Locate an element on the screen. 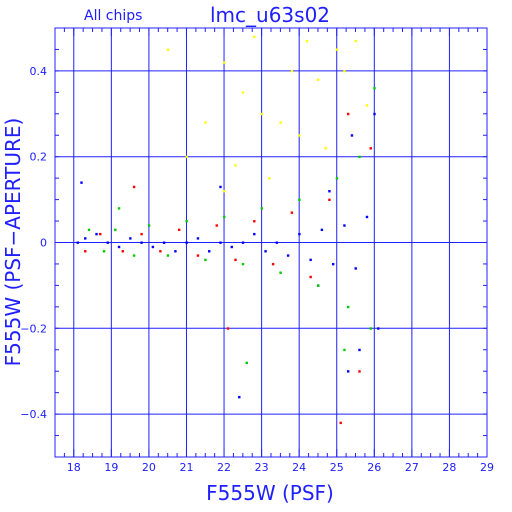  x-tick-label: 25 is located at coordinates (337, 467).